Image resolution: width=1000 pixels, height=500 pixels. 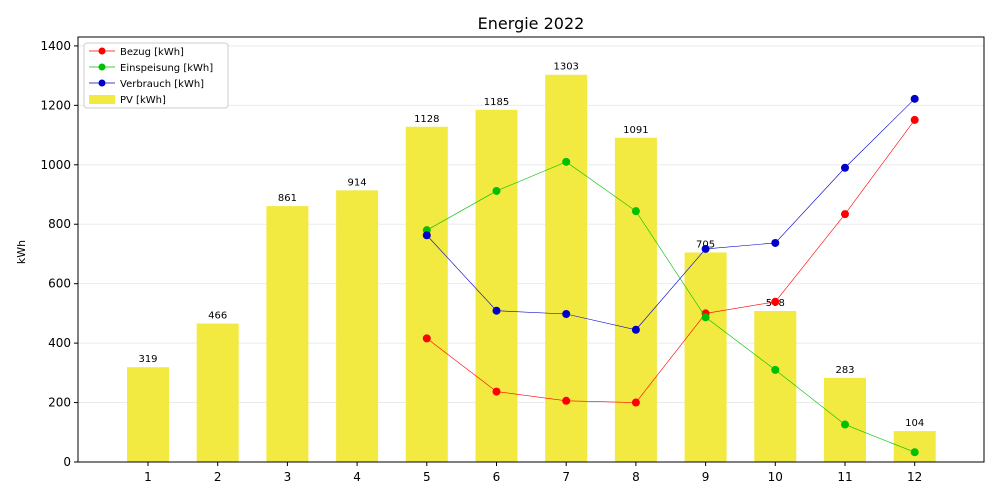 What do you see at coordinates (775, 477) in the screenshot?
I see `x-tick-label: 10` at bounding box center [775, 477].